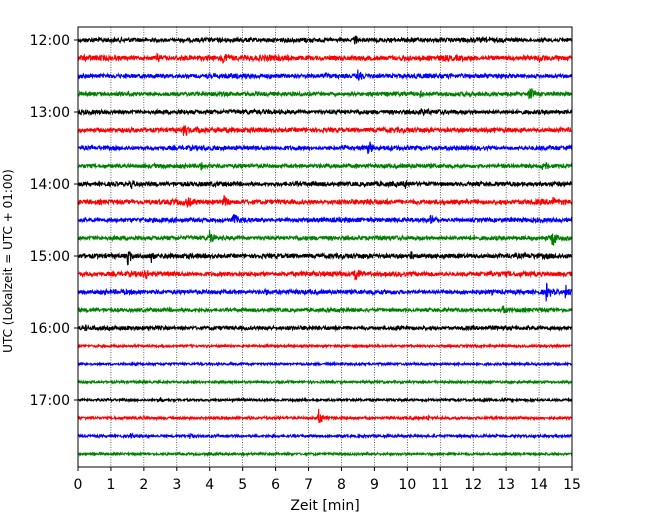  What do you see at coordinates (50, 41) in the screenshot?
I see `y-tick-label-0: 12:00` at bounding box center [50, 41].